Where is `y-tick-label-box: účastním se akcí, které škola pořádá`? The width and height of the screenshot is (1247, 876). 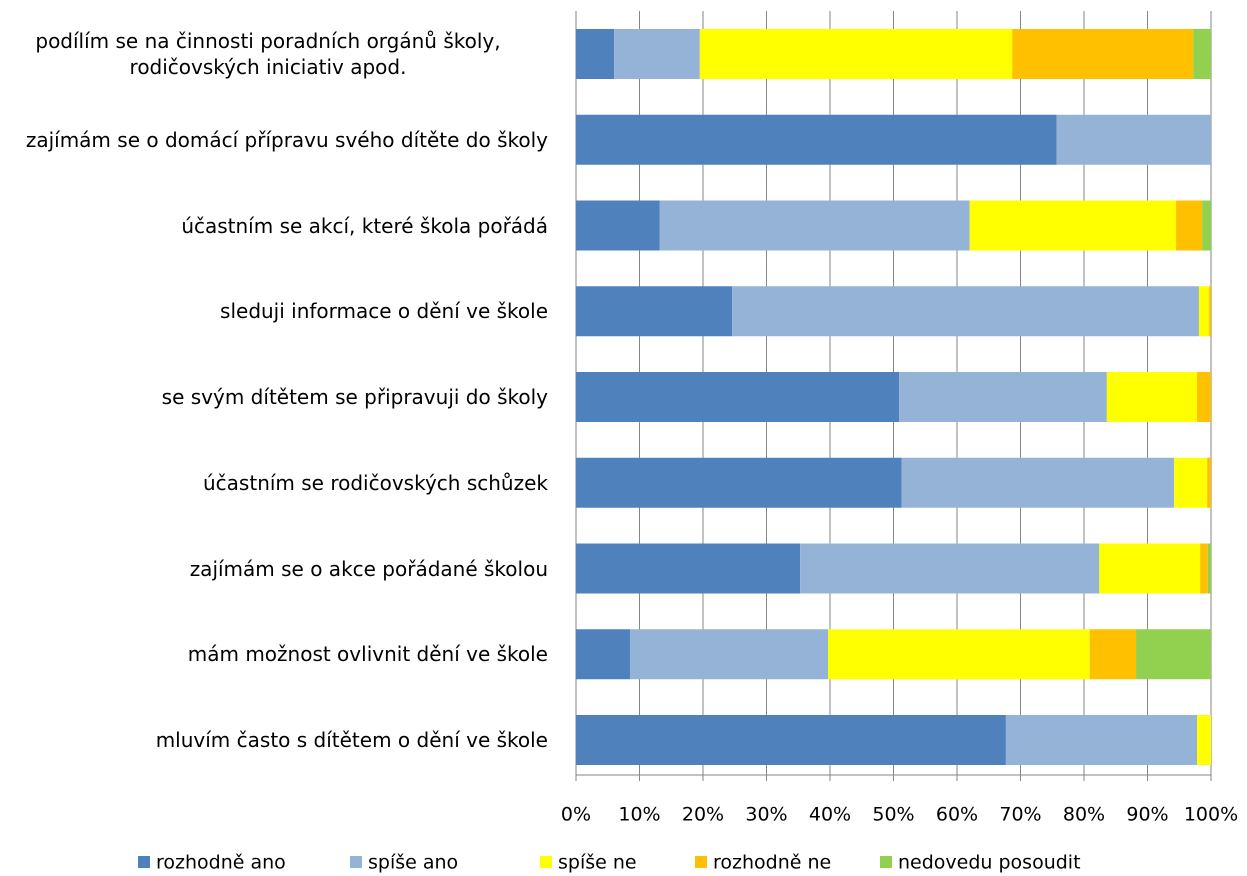
y-tick-label-box: účastním se akcí, které škola pořádá is located at coordinates (274, 226).